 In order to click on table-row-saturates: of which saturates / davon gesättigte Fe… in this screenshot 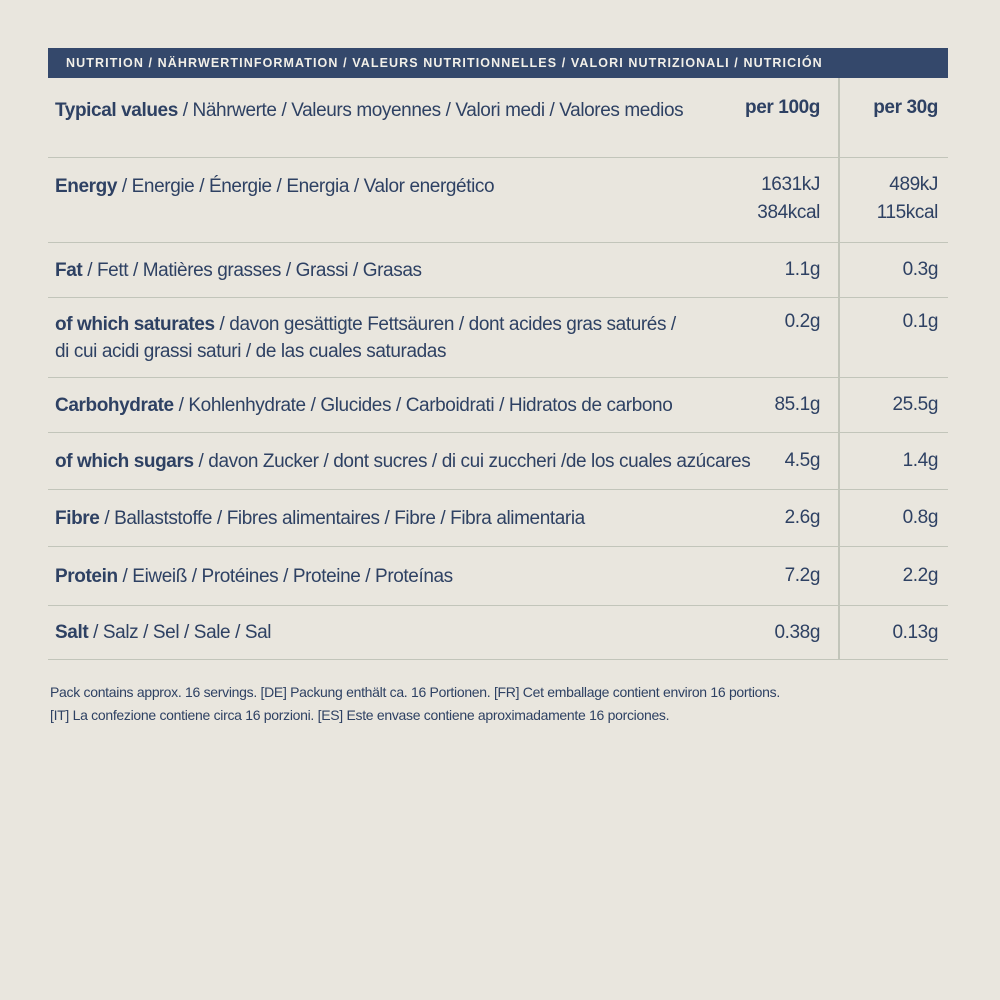, I will do `click(498, 338)`.